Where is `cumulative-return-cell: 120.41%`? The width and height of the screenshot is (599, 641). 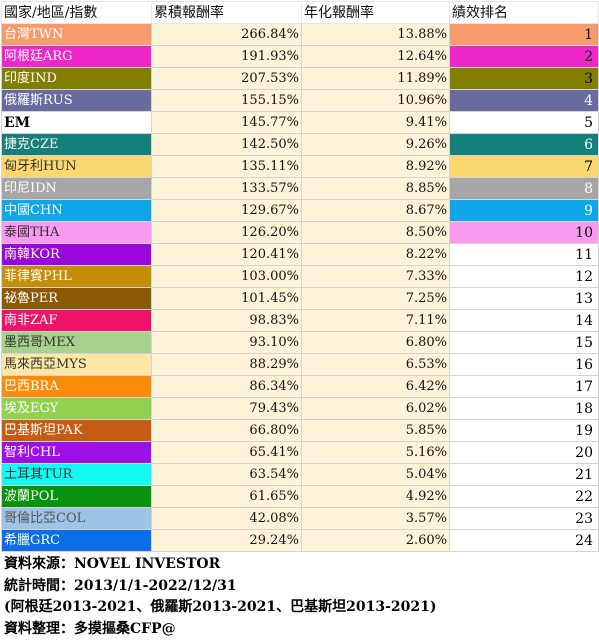 cumulative-return-cell: 120.41% is located at coordinates (226, 254).